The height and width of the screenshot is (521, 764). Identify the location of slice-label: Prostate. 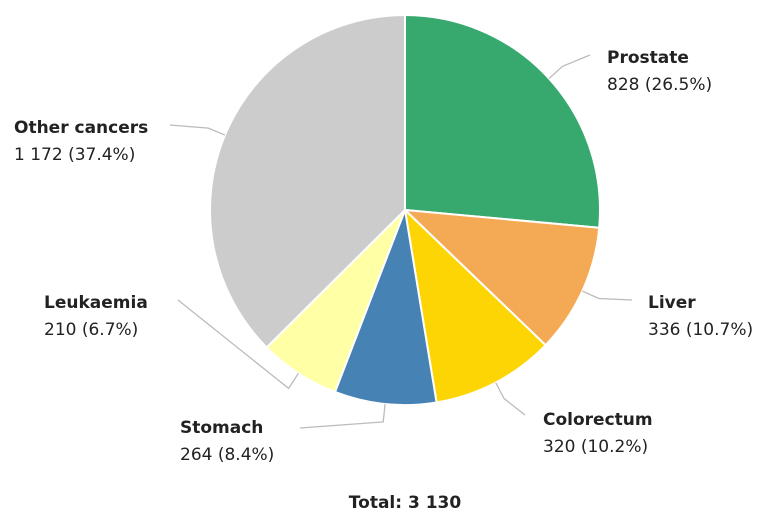
(648, 58).